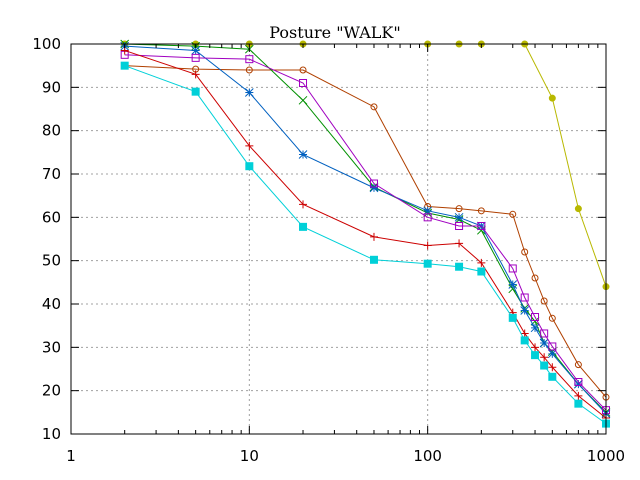 The width and height of the screenshot is (640, 480). What do you see at coordinates (249, 456) in the screenshot?
I see `x-tick-label: 10` at bounding box center [249, 456].